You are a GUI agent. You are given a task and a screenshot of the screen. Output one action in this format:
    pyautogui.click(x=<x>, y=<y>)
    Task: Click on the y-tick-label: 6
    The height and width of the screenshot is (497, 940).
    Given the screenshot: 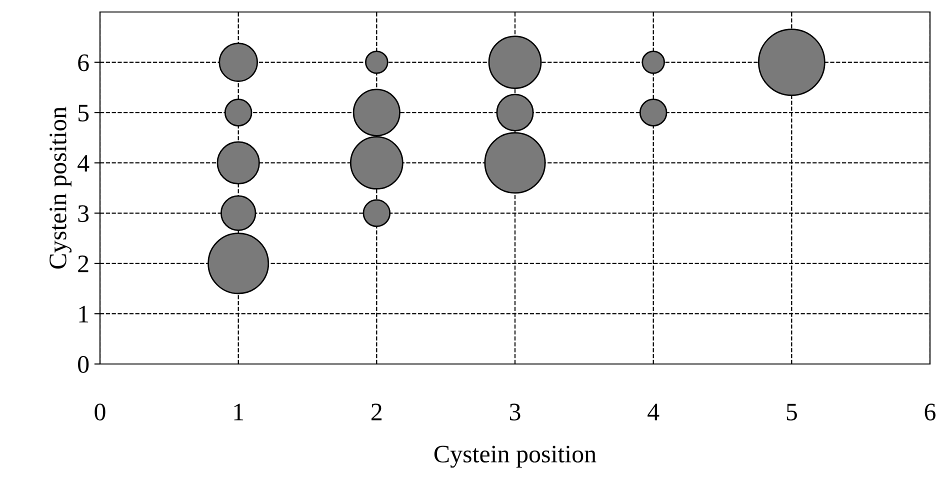 What is the action you would take?
    pyautogui.click(x=83, y=63)
    